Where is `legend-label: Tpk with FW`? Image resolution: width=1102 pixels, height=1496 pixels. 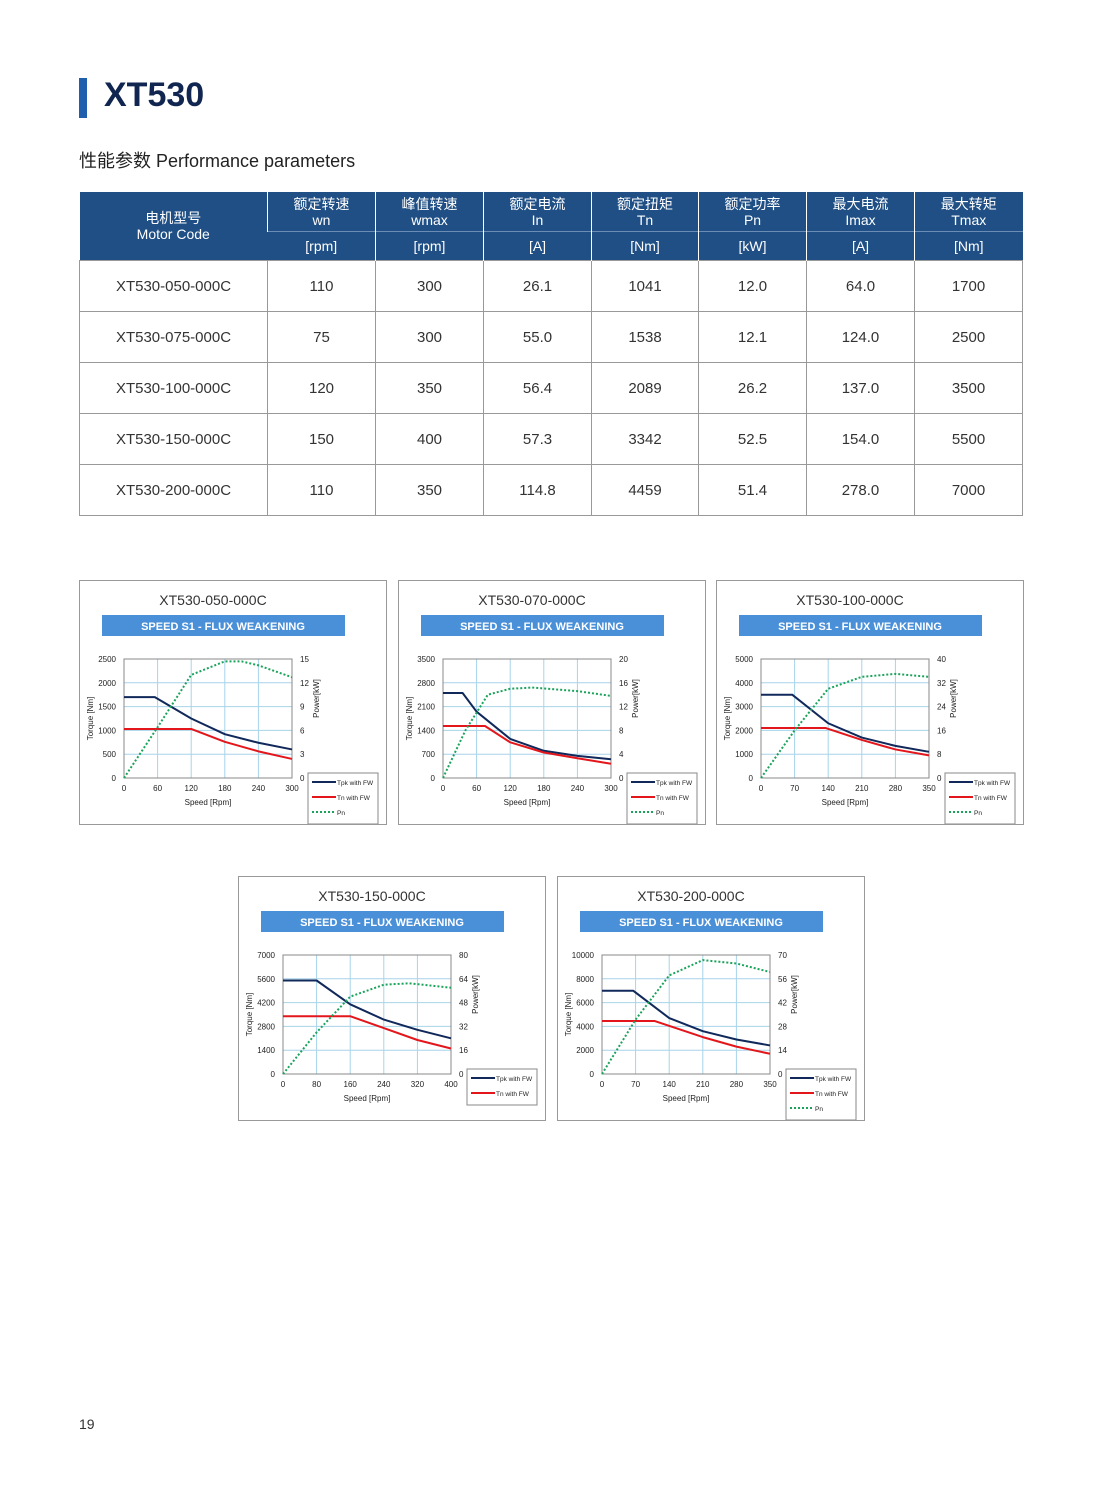
legend-label: Tpk with FW is located at coordinates (992, 783).